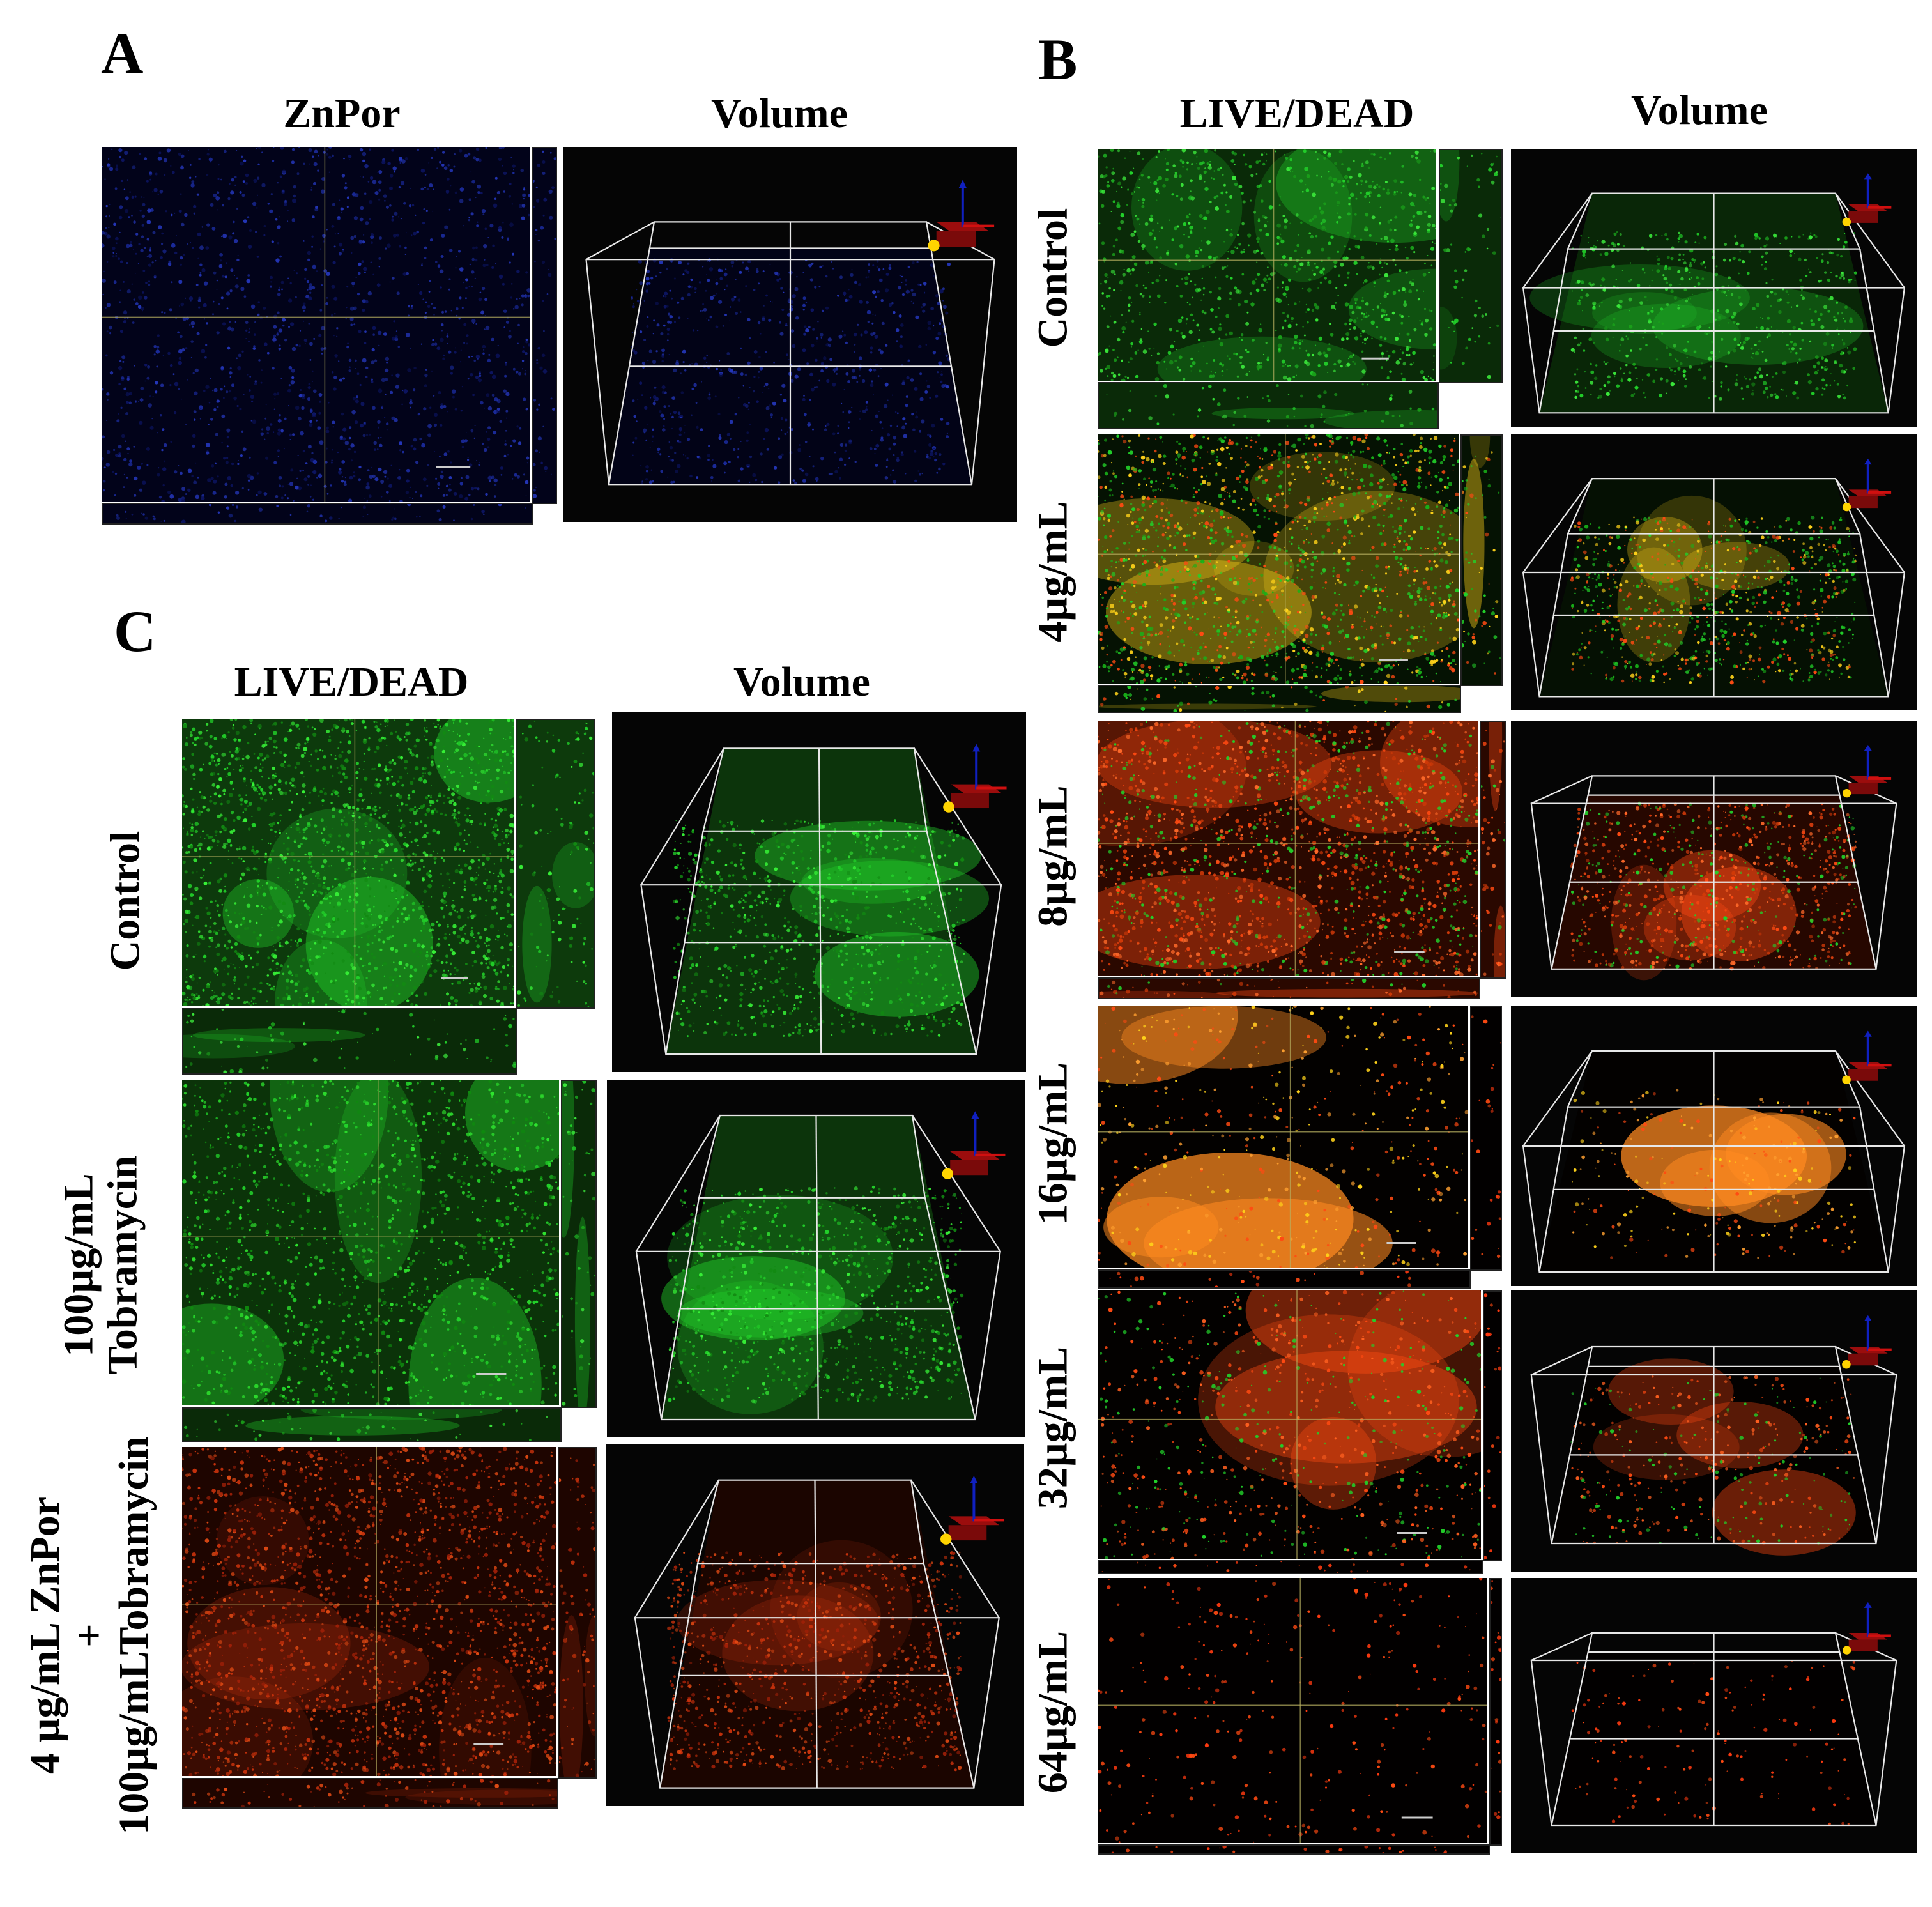  What do you see at coordinates (1288, 848) in the screenshot?
I see `b-8ug-live-dead-image` at bounding box center [1288, 848].